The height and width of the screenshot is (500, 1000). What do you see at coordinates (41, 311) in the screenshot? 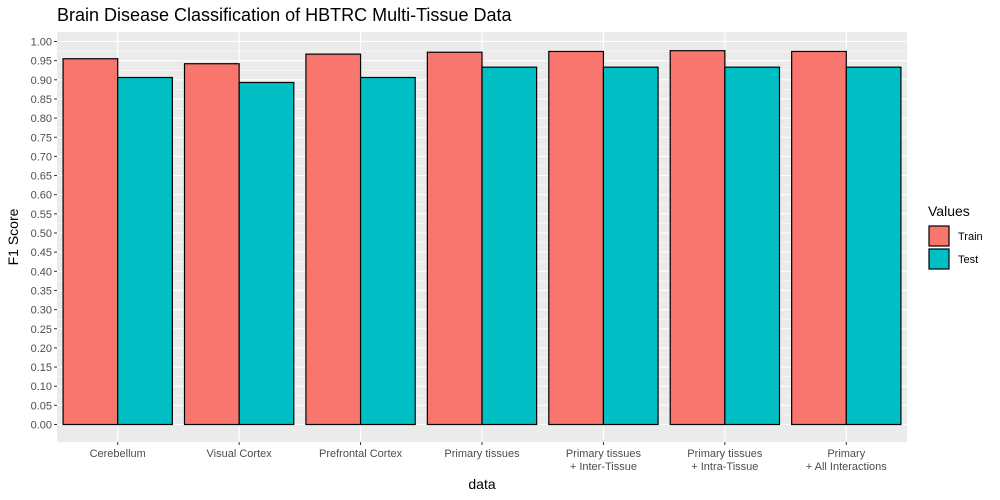
I see `y-tick-label: 0.30` at bounding box center [41, 311].